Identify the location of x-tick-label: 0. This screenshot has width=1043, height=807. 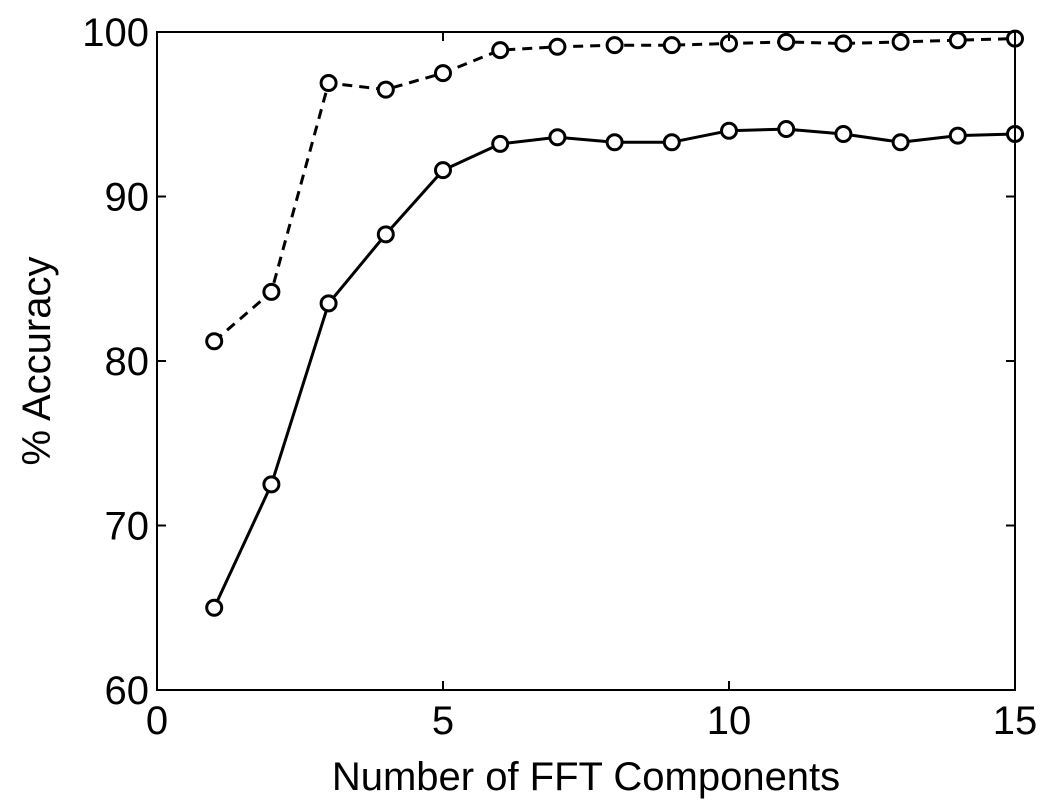
(157, 721).